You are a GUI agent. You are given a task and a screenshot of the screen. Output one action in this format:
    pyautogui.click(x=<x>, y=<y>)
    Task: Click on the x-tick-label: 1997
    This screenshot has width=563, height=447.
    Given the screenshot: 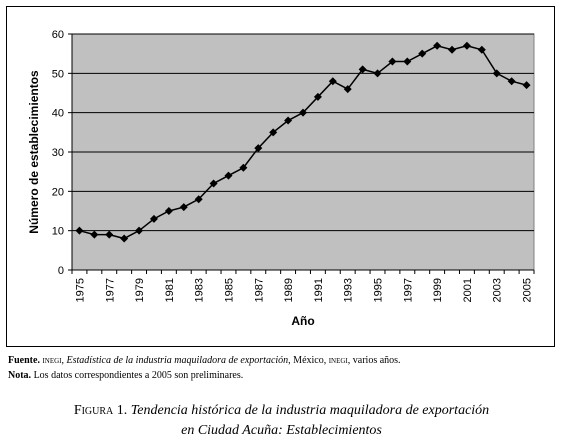 What is the action you would take?
    pyautogui.click(x=408, y=290)
    